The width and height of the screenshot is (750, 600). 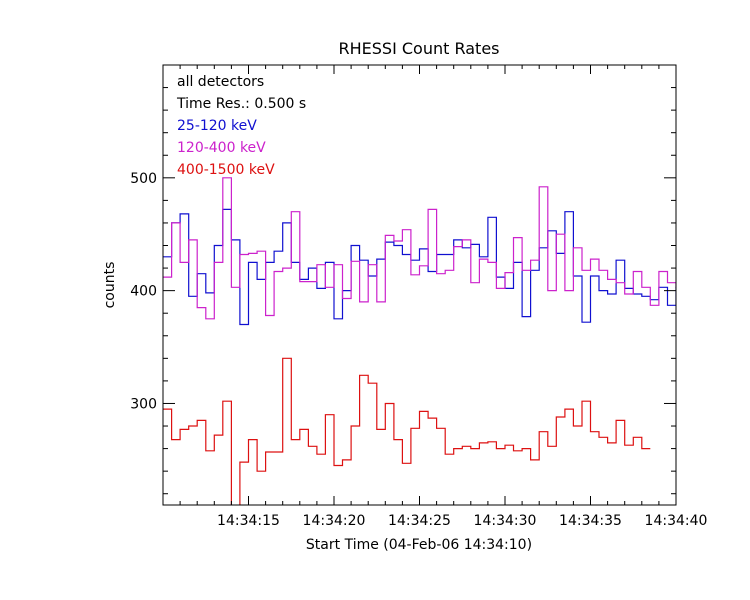 I want to click on y-tick-label: 300, so click(x=143, y=404).